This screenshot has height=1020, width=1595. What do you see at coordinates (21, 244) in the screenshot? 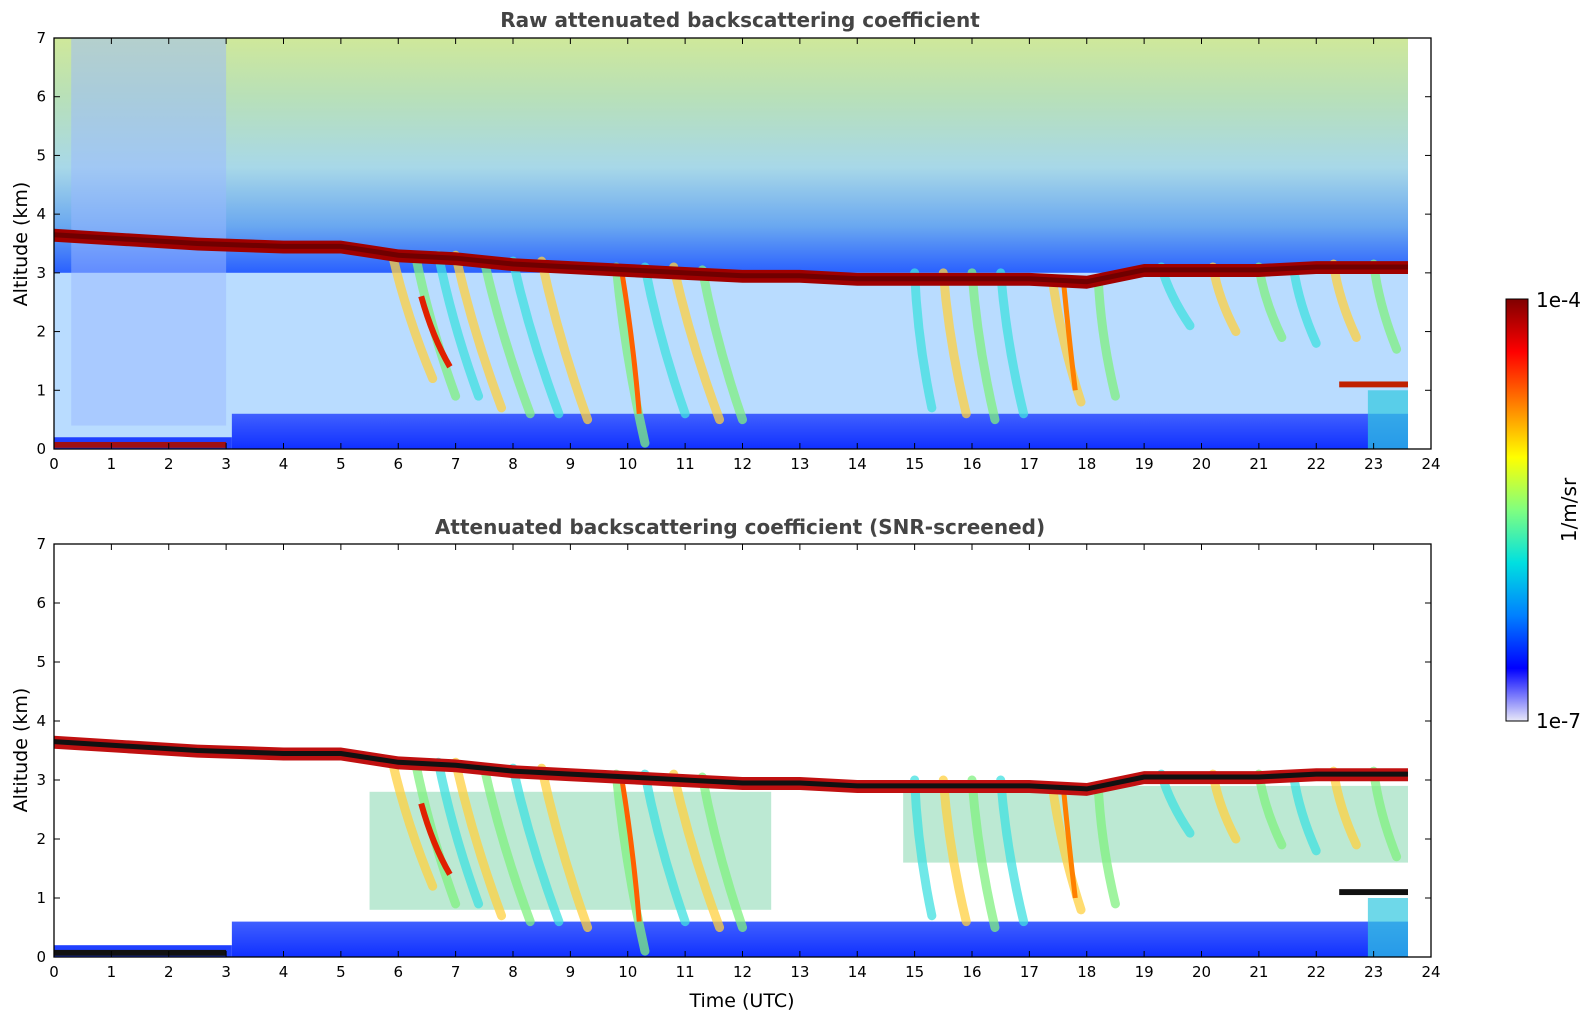
I see `panel1-ylabel: Altitude (km)` at bounding box center [21, 244].